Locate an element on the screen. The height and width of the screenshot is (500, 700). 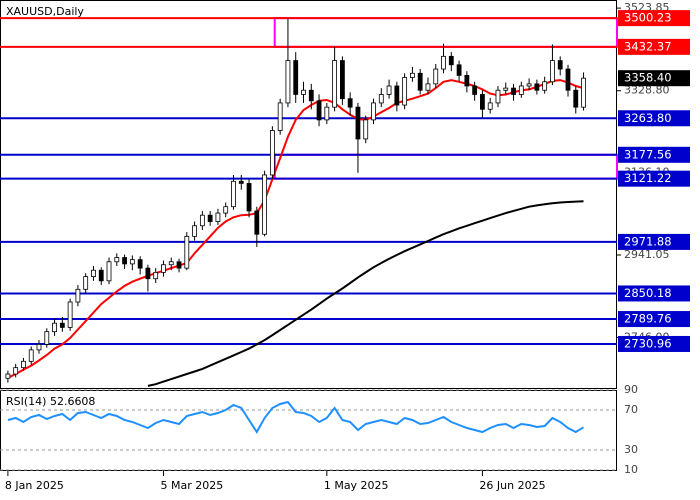
level-label: 3263.80 is located at coordinates (648, 118).